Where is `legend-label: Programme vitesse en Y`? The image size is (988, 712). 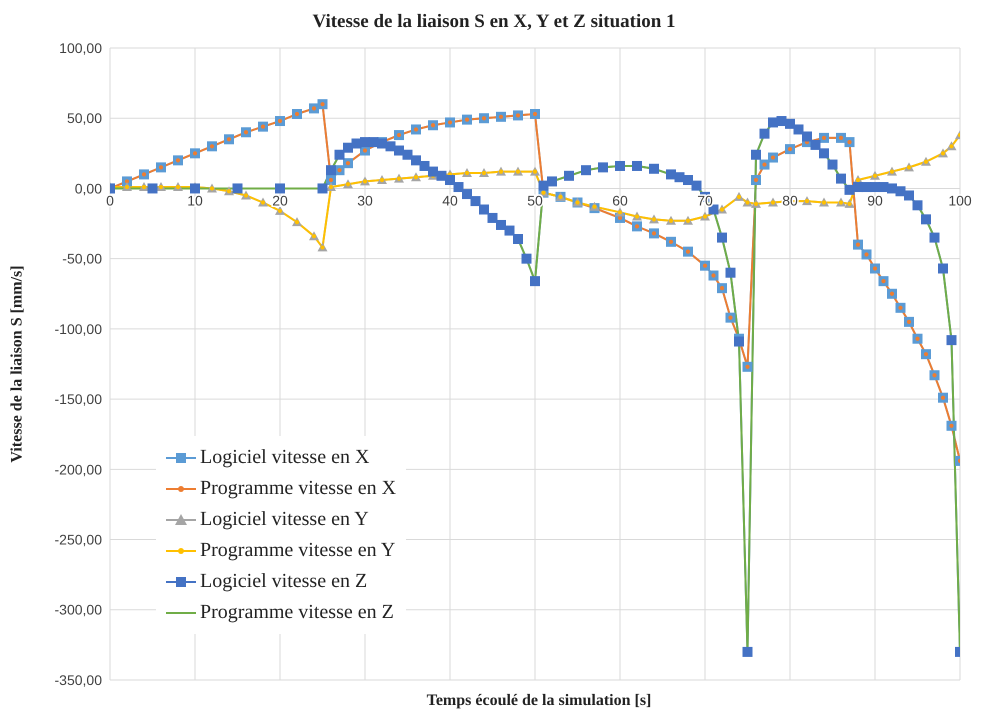
legend-label: Programme vitesse en Y is located at coordinates (298, 550).